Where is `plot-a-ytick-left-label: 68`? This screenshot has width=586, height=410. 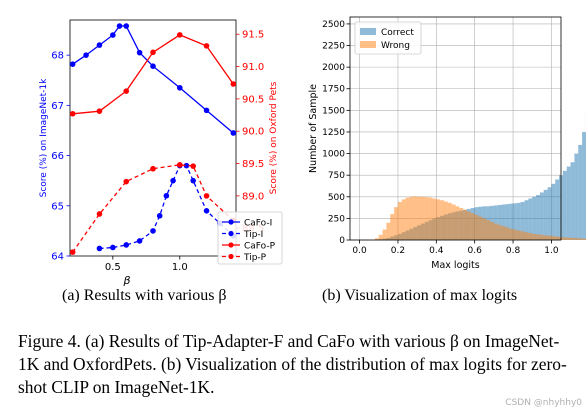
plot-a-ytick-left-label: 68 is located at coordinates (57, 56).